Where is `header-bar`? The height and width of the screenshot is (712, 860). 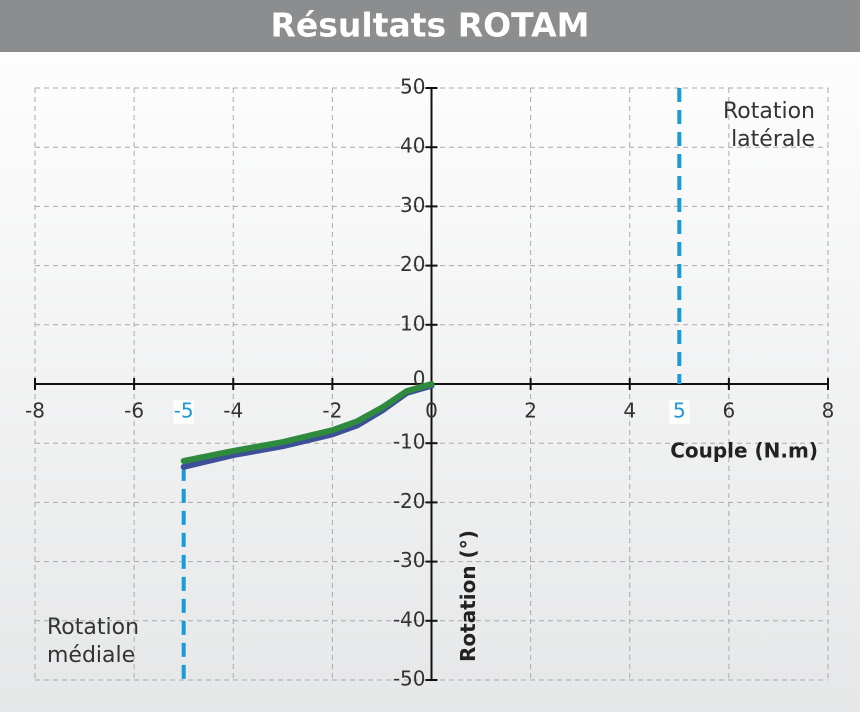 header-bar is located at coordinates (430, 26).